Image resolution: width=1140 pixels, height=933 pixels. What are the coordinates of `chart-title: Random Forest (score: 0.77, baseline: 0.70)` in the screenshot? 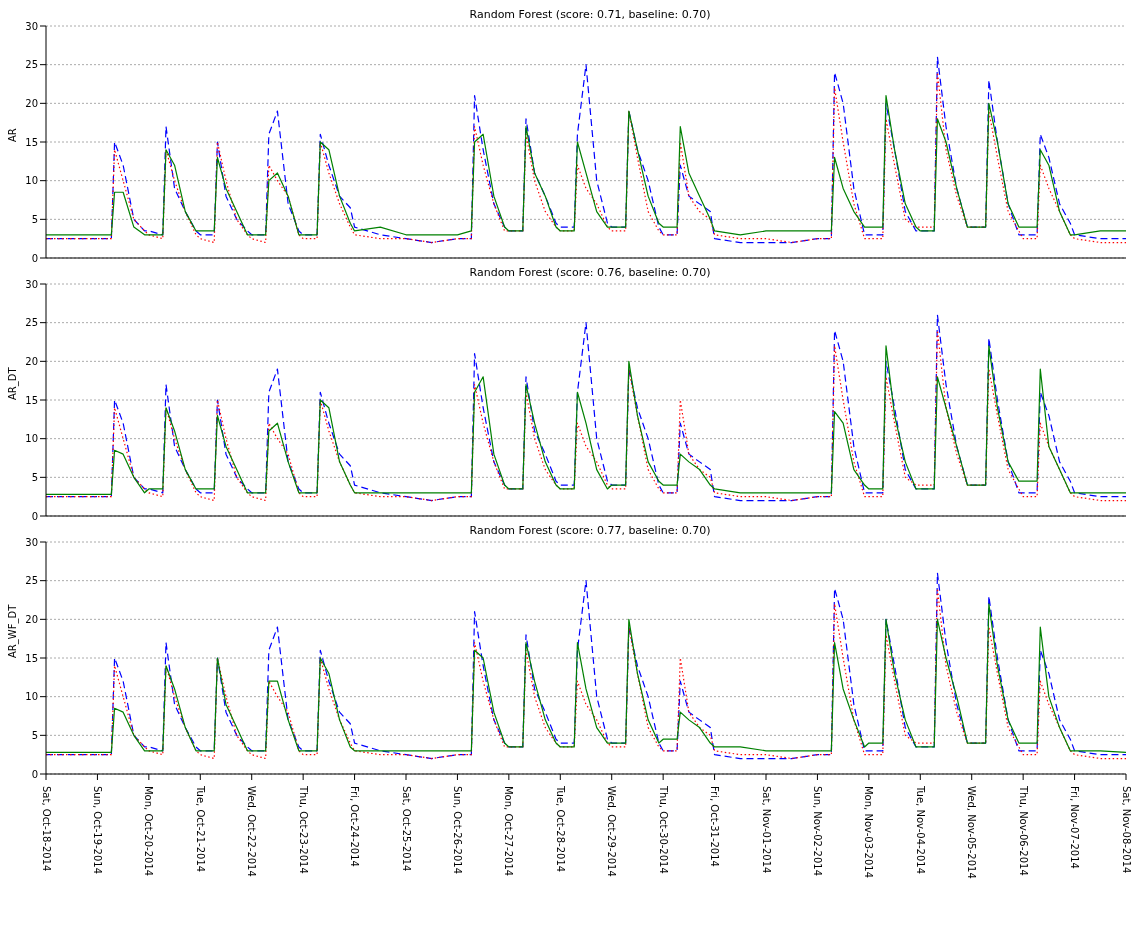 It's located at (590, 531).